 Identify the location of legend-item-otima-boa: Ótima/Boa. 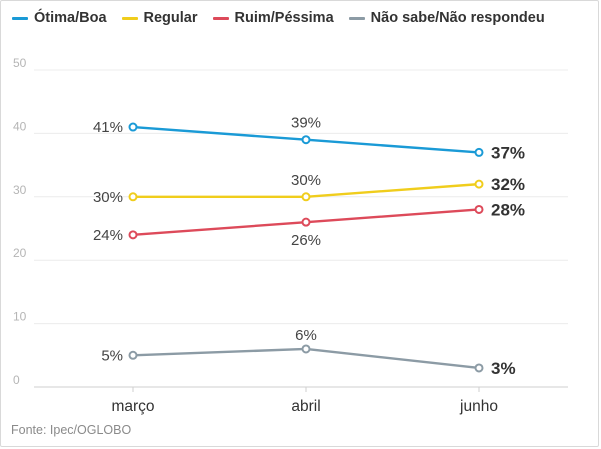
(59, 18).